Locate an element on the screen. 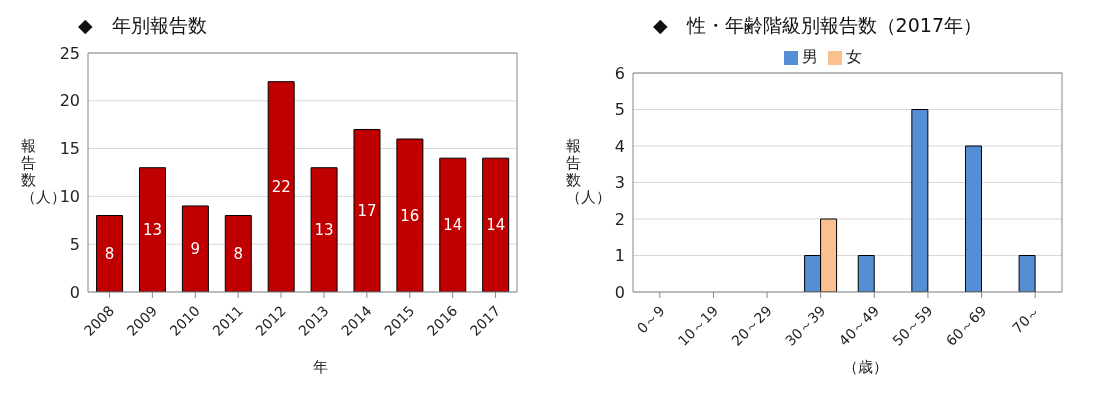 The width and height of the screenshot is (1107, 407). y-tick-label: 10 is located at coordinates (69, 197).